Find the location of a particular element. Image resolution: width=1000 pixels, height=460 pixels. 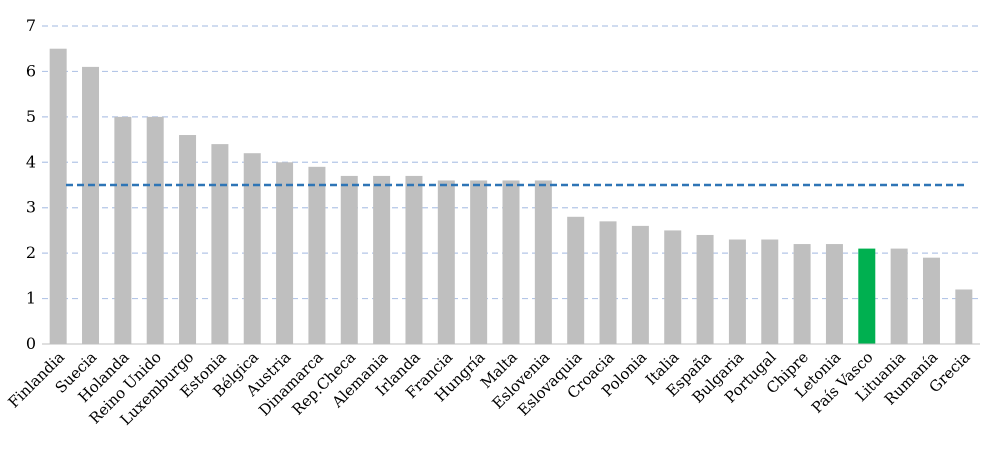

bar-alemania is located at coordinates (382, 259).